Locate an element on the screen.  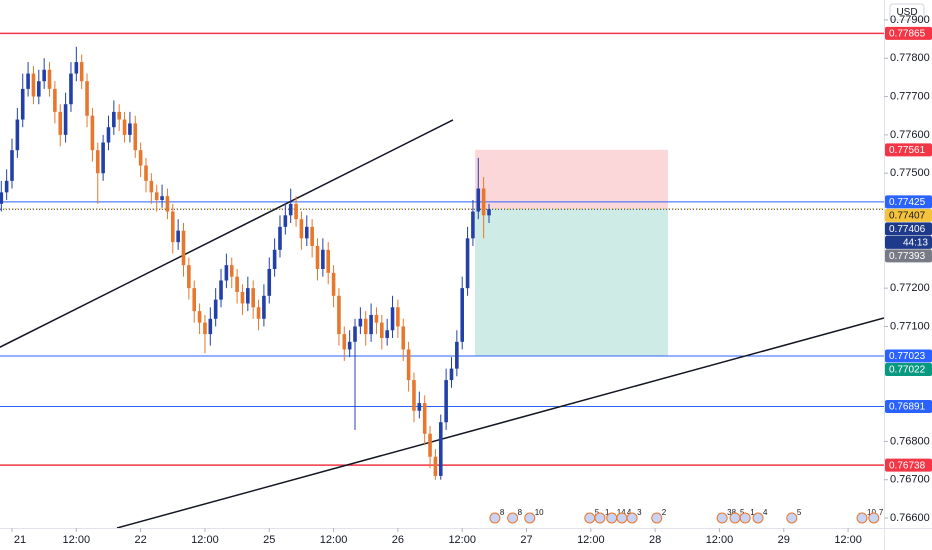
price-label: 0.77561 is located at coordinates (907, 150).